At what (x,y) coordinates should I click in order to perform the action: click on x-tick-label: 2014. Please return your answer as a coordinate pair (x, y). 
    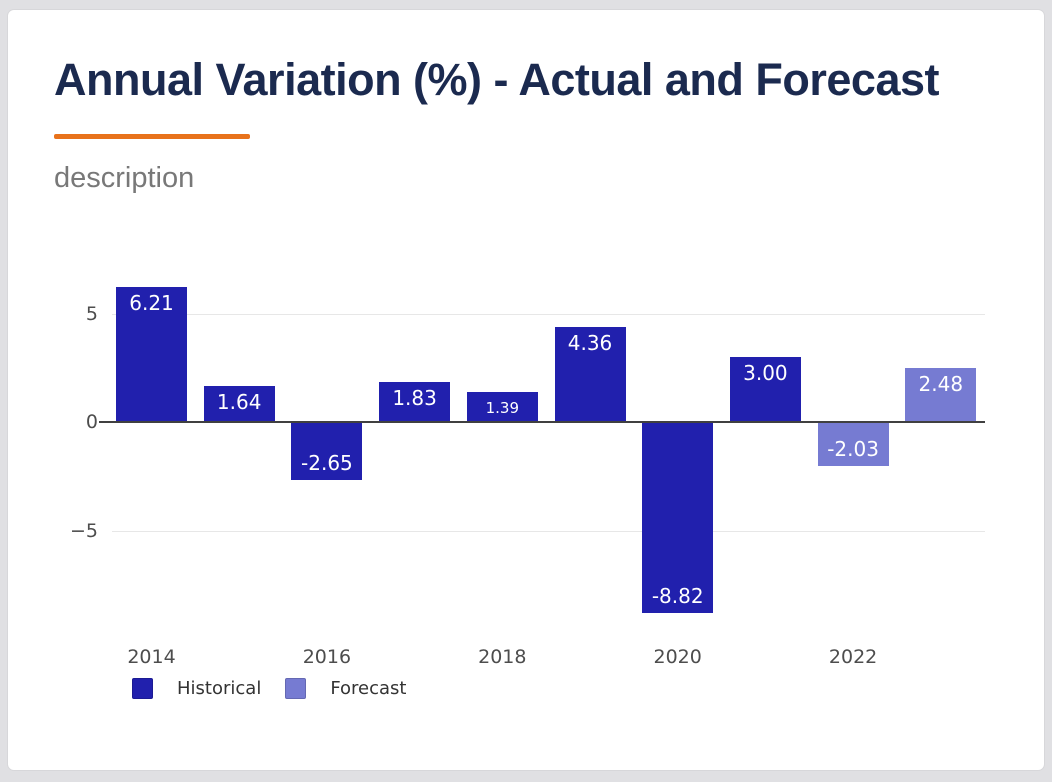
    Looking at the image, I should click on (151, 657).